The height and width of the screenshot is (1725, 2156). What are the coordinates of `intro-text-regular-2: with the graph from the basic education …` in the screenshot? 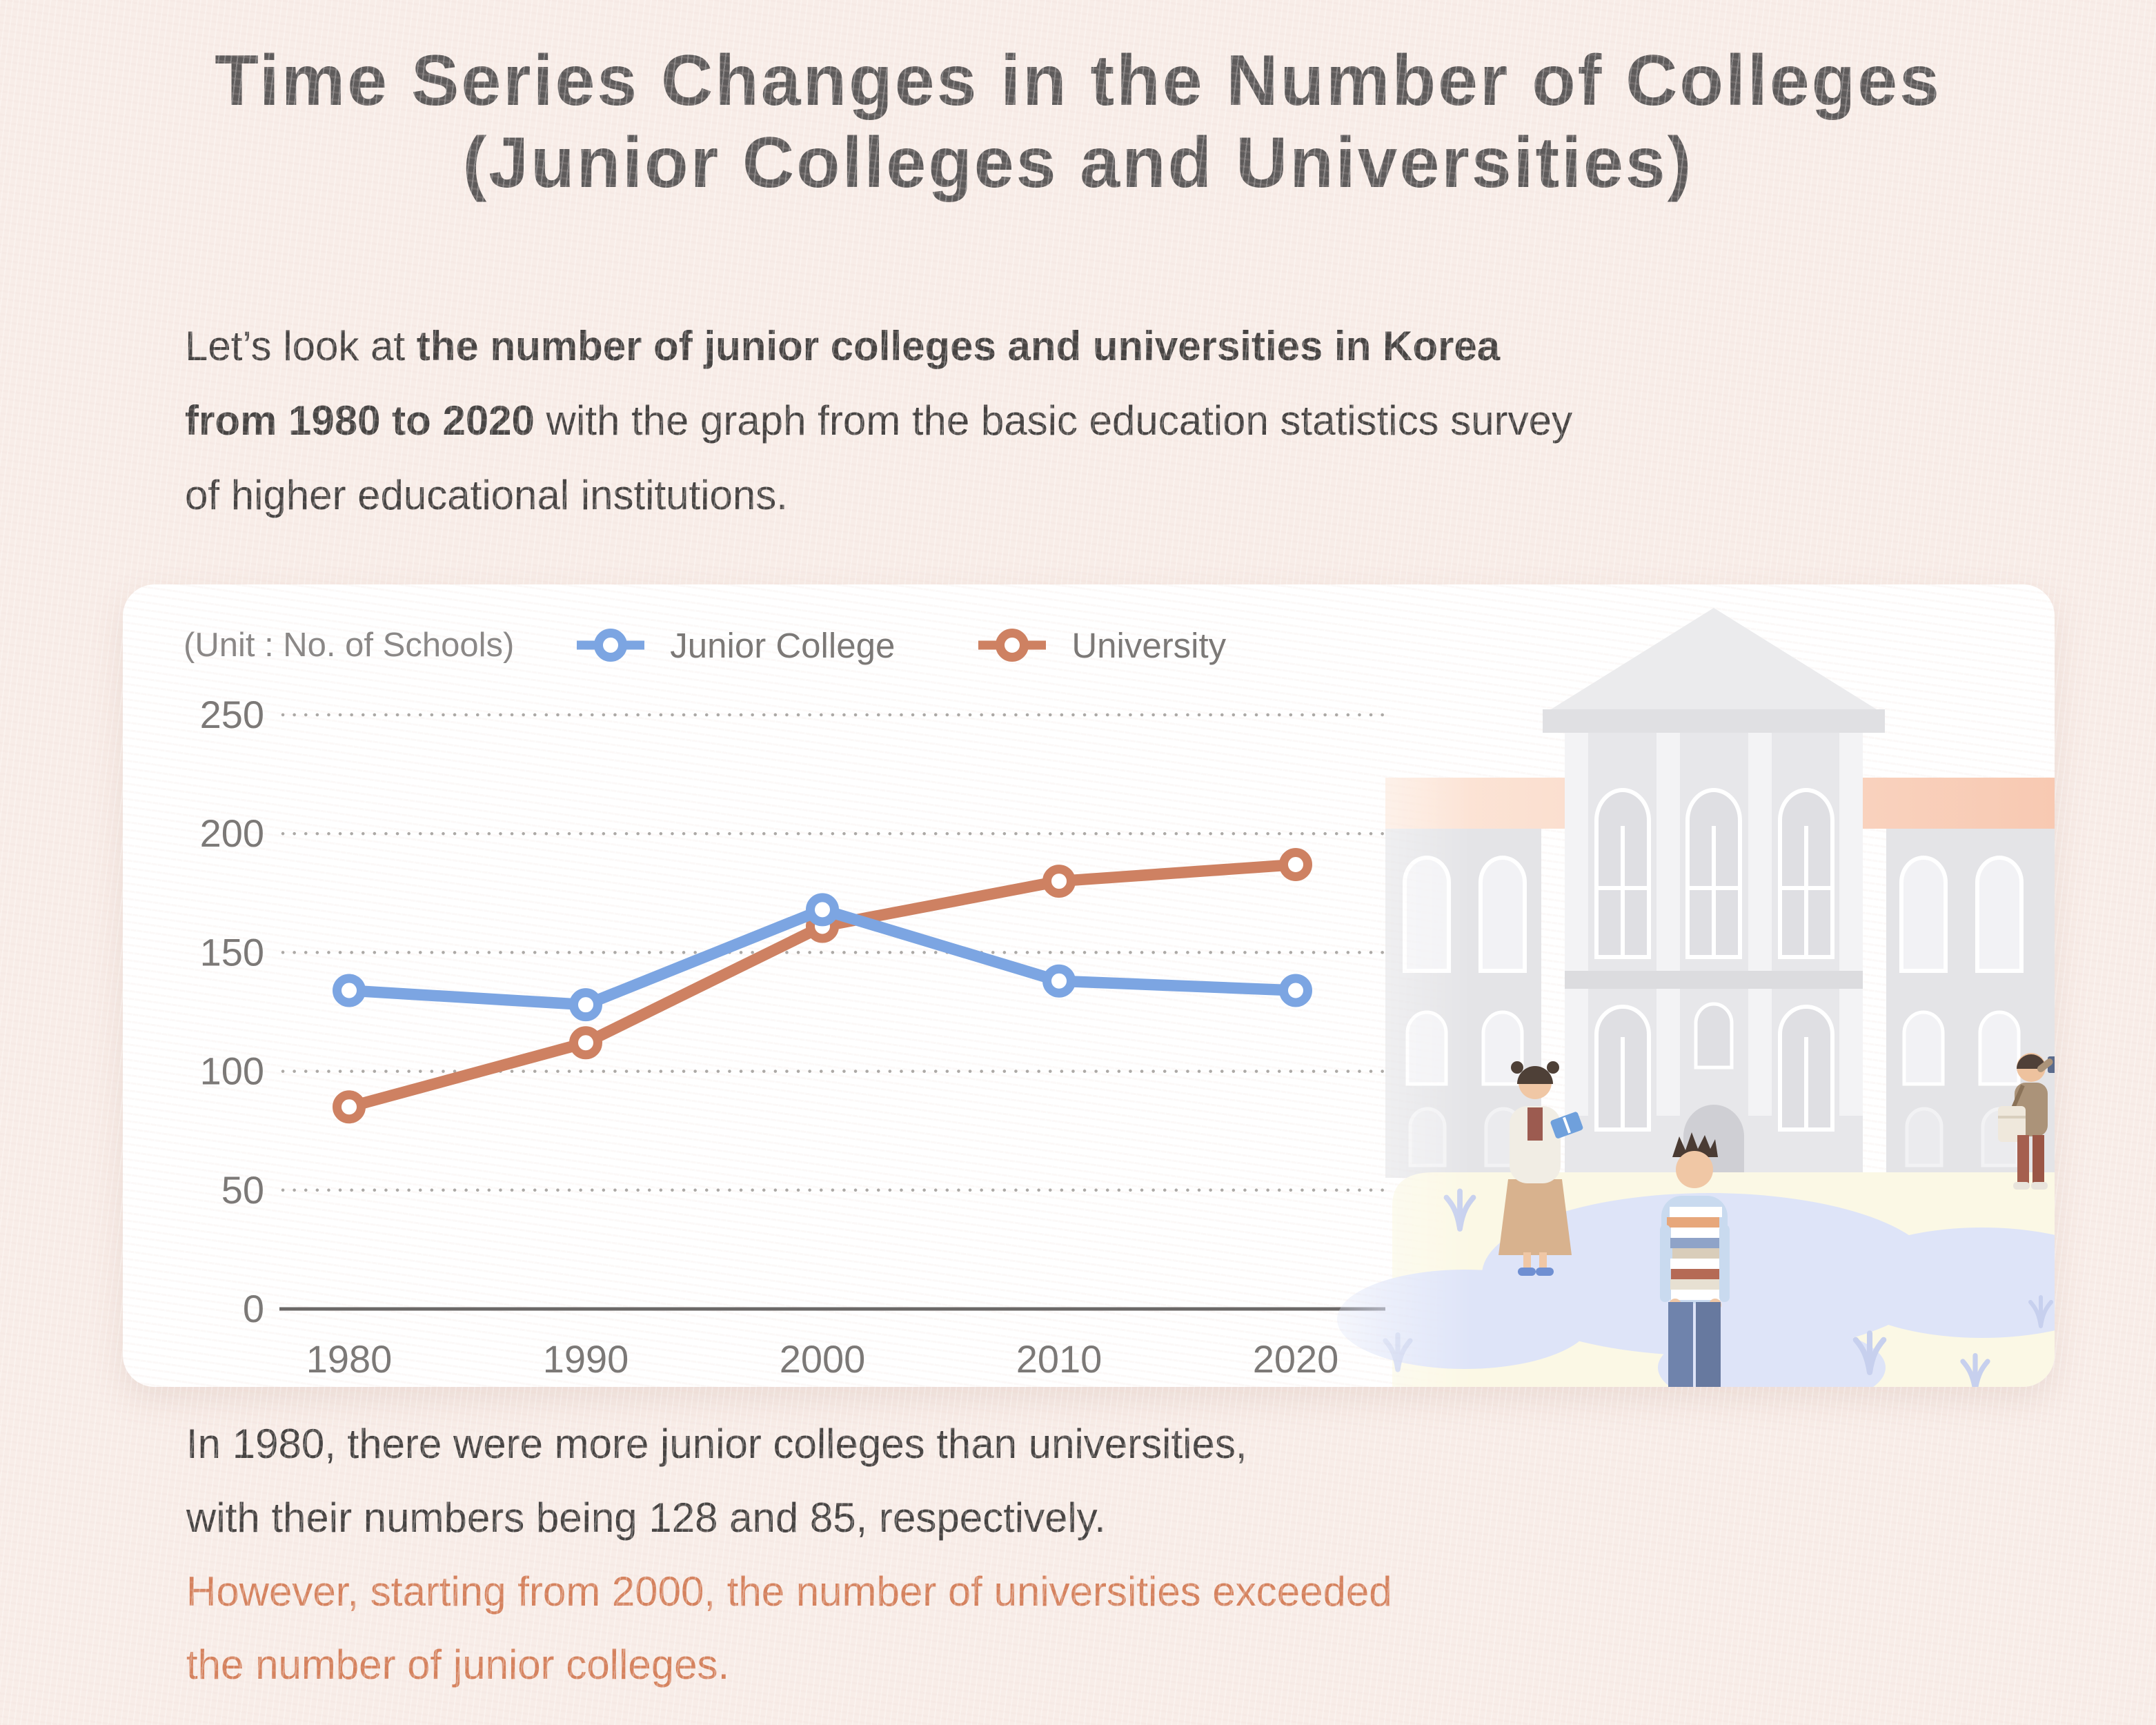 It's located at (1053, 420).